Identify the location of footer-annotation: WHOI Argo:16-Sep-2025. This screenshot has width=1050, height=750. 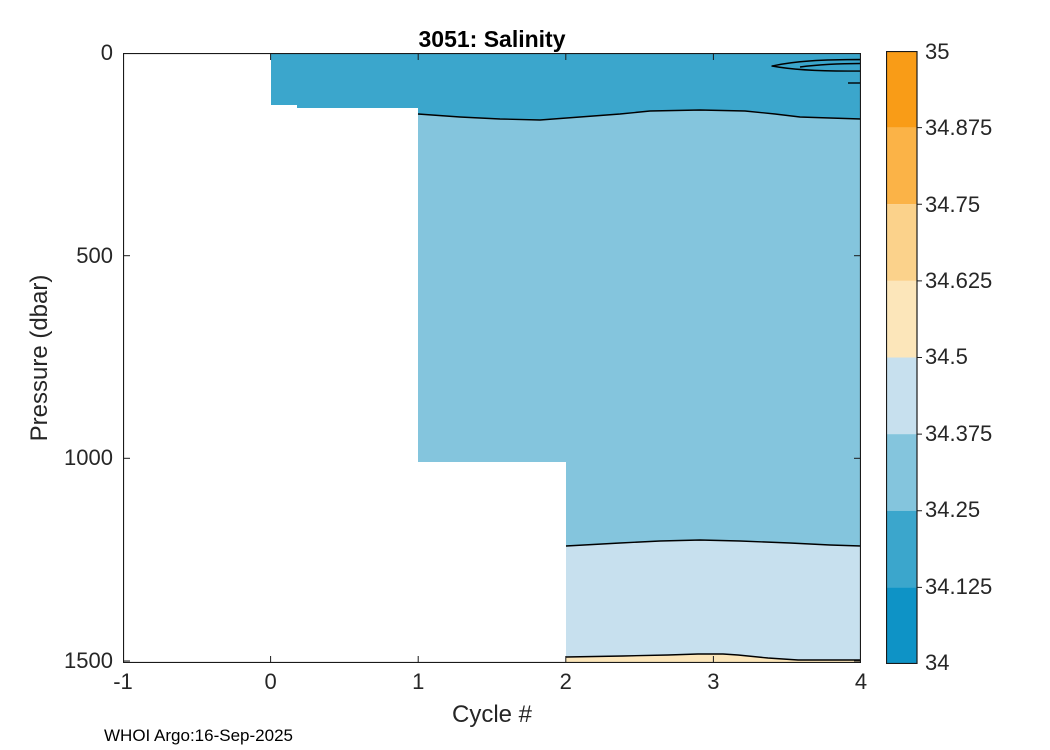
(198, 735).